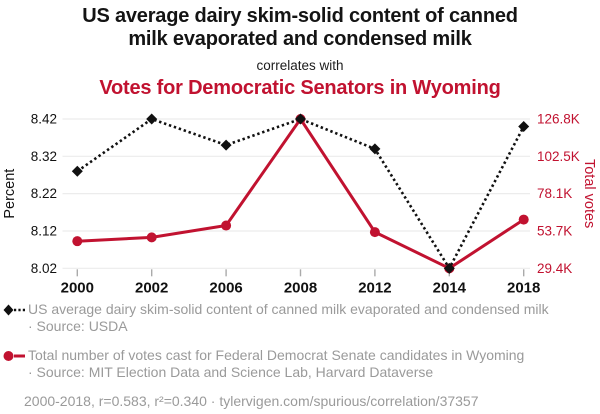 This screenshot has height=414, width=600. What do you see at coordinates (450, 287) in the screenshot?
I see `x-axis-tick-label: 2014` at bounding box center [450, 287].